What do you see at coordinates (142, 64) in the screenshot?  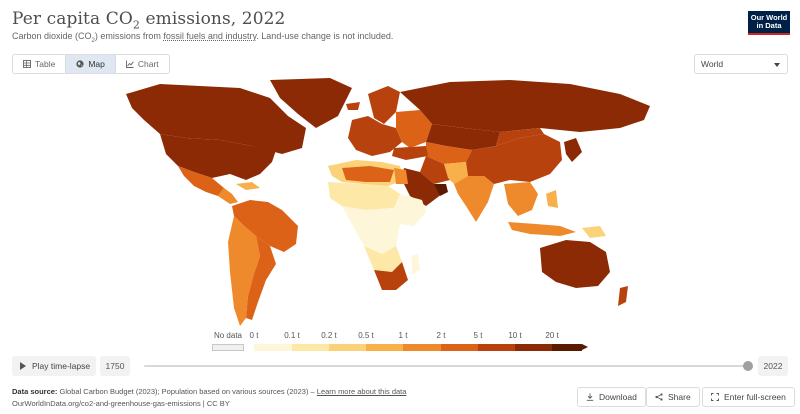 I see `tab-chart: Chart` at bounding box center [142, 64].